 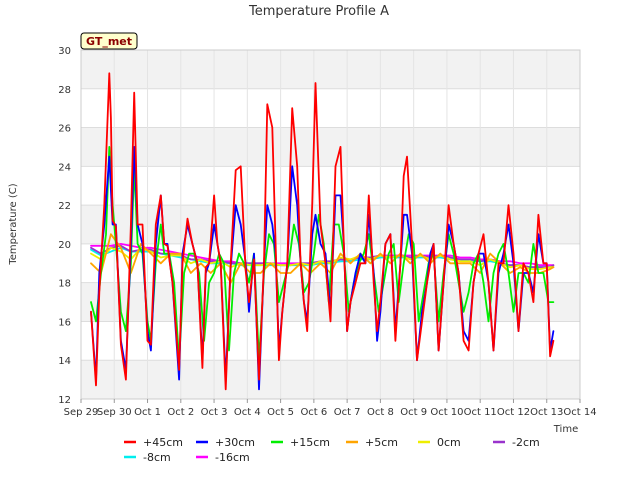 I want to click on legend-item: +30cm, so click(x=225, y=442).